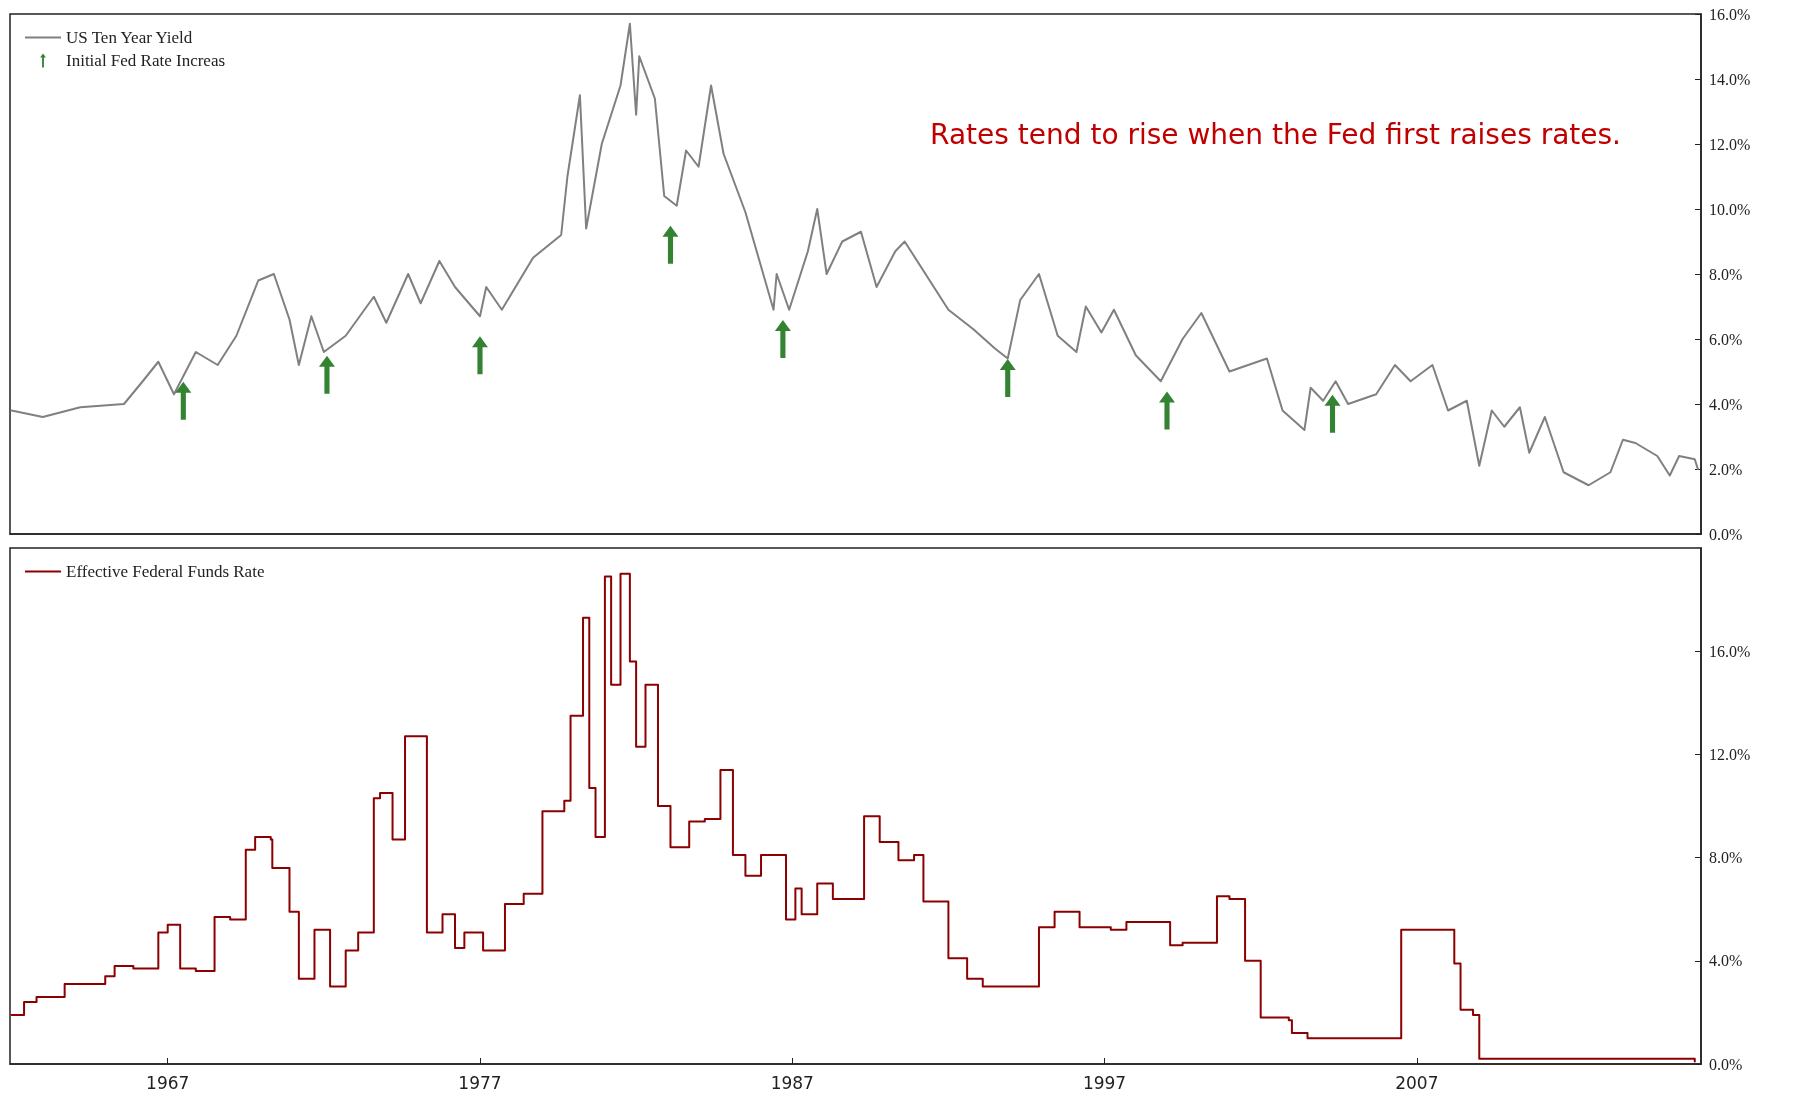 The width and height of the screenshot is (1797, 1112). I want to click on x-tick-label: 1987, so click(792, 1082).